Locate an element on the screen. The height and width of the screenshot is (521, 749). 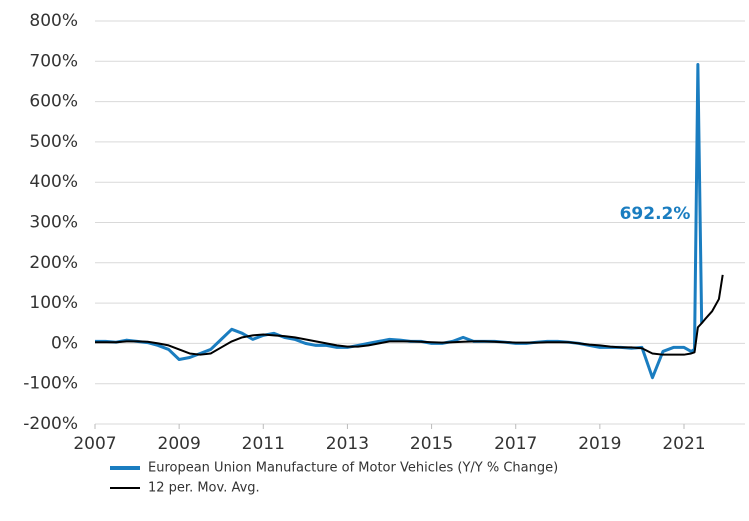
y-tick-label: 100% is located at coordinates (53, 303).